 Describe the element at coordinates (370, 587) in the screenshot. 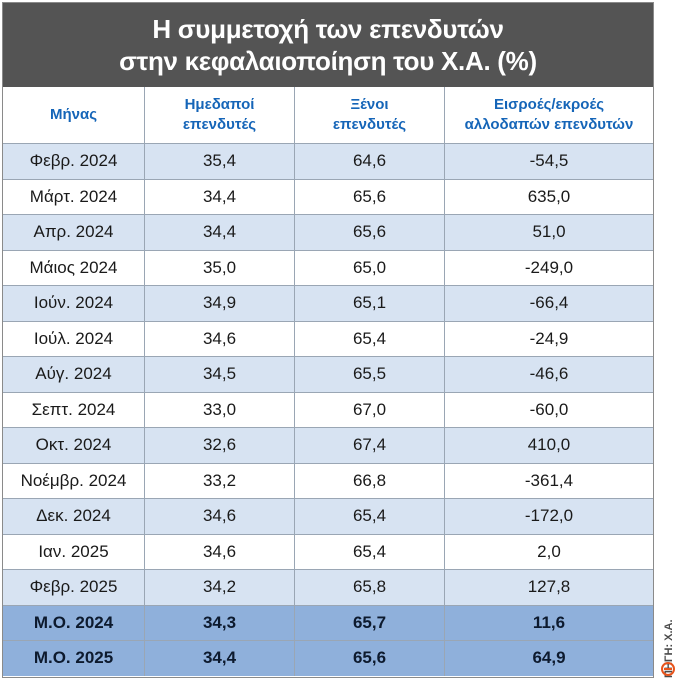

I see `cell-foreign: 65,8` at that location.